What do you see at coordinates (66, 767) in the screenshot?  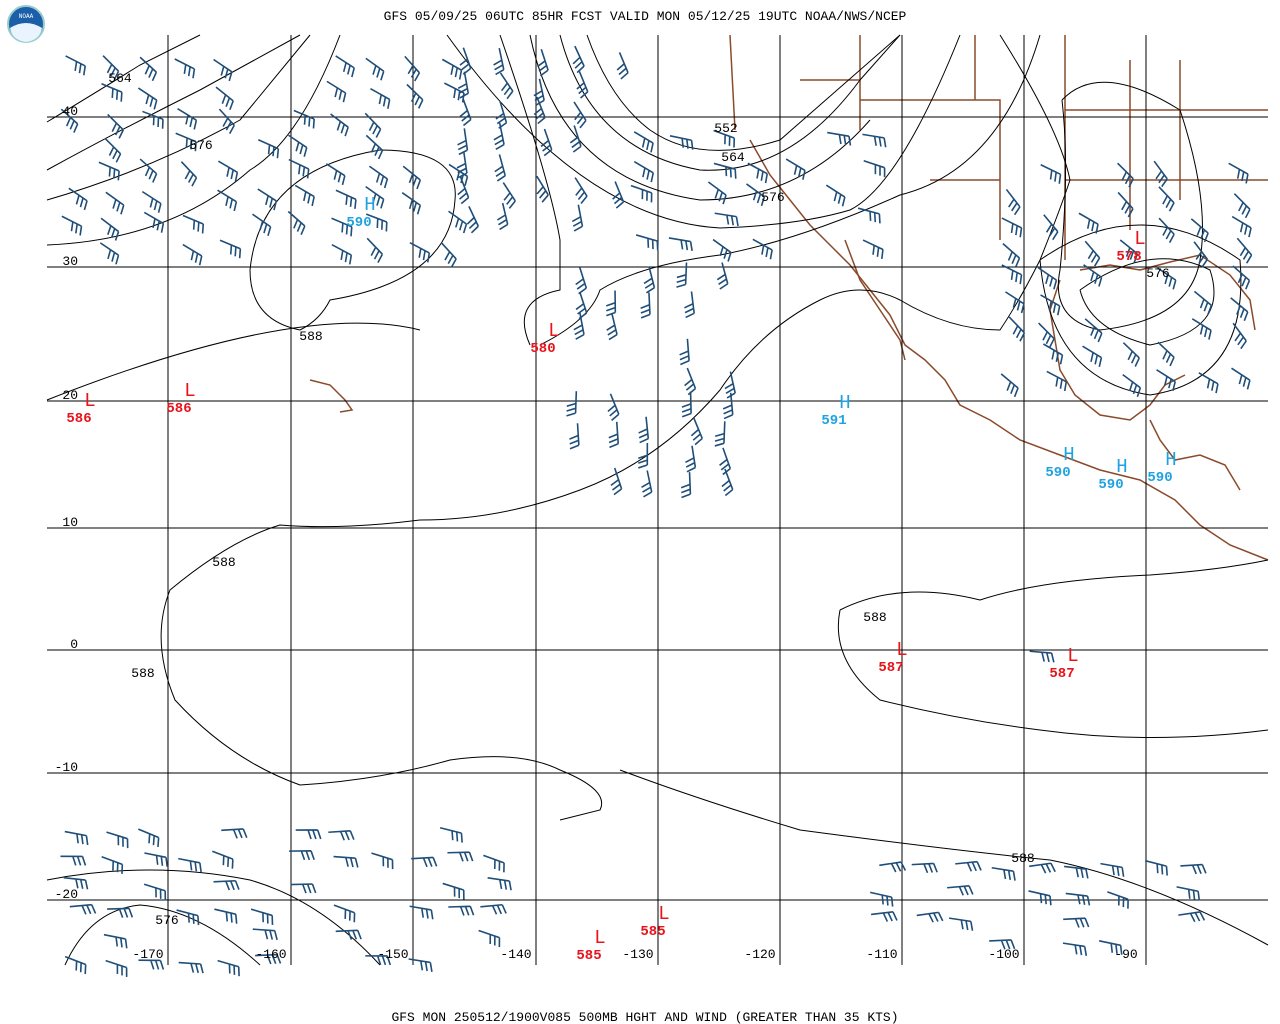 I see `lat-label: -10` at bounding box center [66, 767].